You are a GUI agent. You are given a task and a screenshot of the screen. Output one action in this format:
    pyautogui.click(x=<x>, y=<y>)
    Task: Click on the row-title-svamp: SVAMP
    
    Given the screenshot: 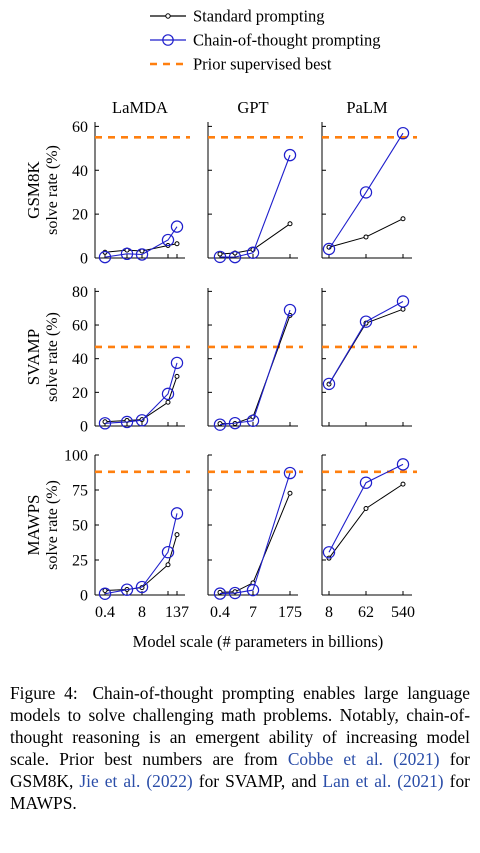 What is the action you would take?
    pyautogui.click(x=33, y=357)
    